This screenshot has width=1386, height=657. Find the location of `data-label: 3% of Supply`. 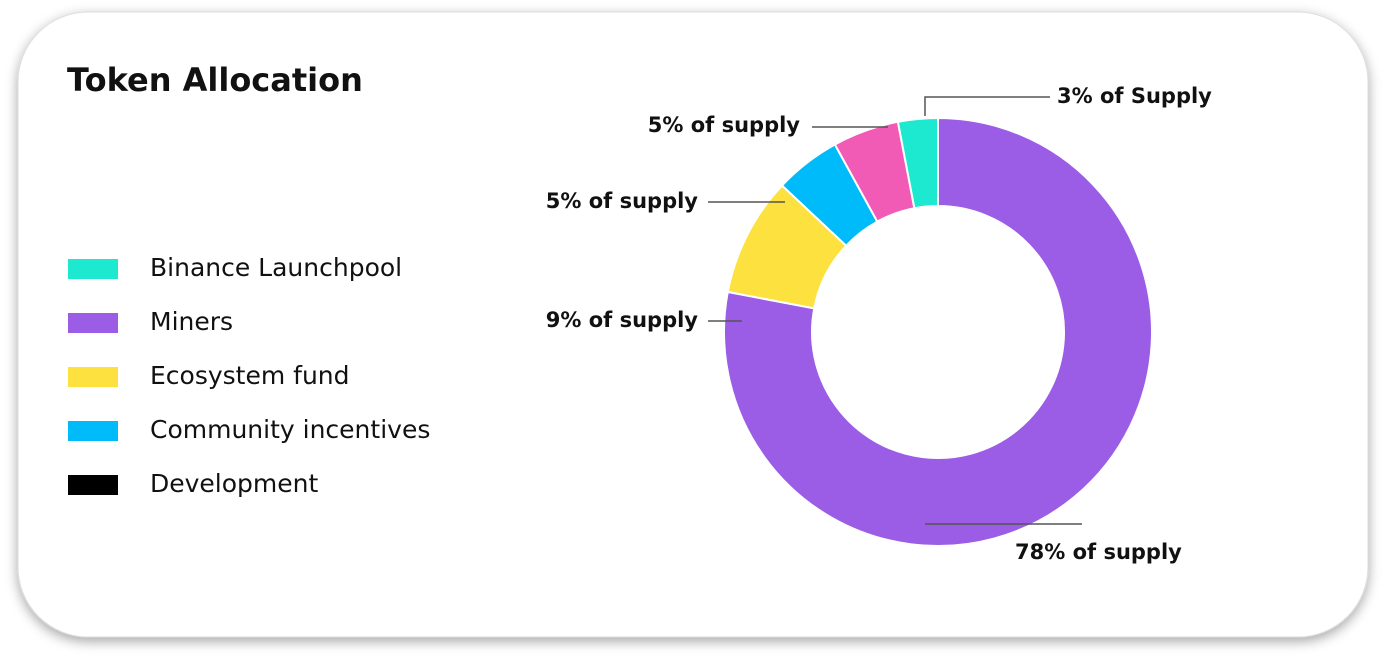

data-label: 3% of Supply is located at coordinates (1134, 96).